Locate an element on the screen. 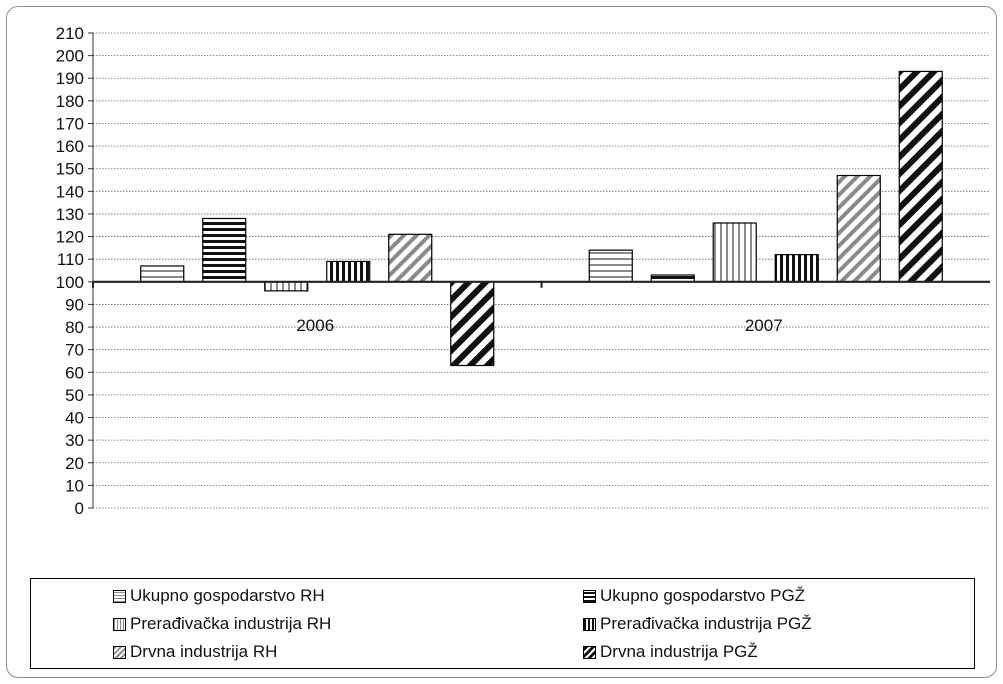 The width and height of the screenshot is (1003, 684). legend-item: Ukupno gospodarstvo PGŽ is located at coordinates (694, 596).